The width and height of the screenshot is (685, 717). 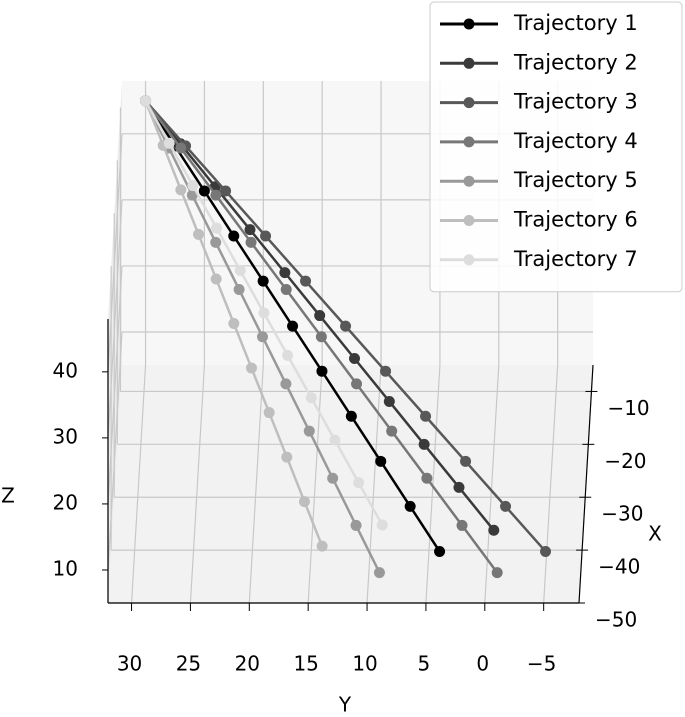 I want to click on legend-label: Trajectory 7, so click(x=575, y=259).